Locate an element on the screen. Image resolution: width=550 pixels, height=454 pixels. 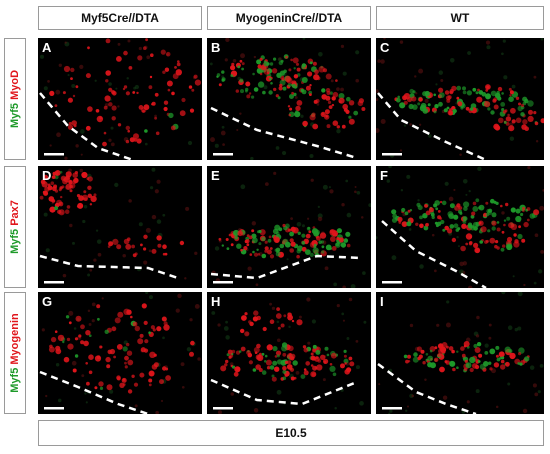
micrograph-panel-h: H is located at coordinates (289, 353).